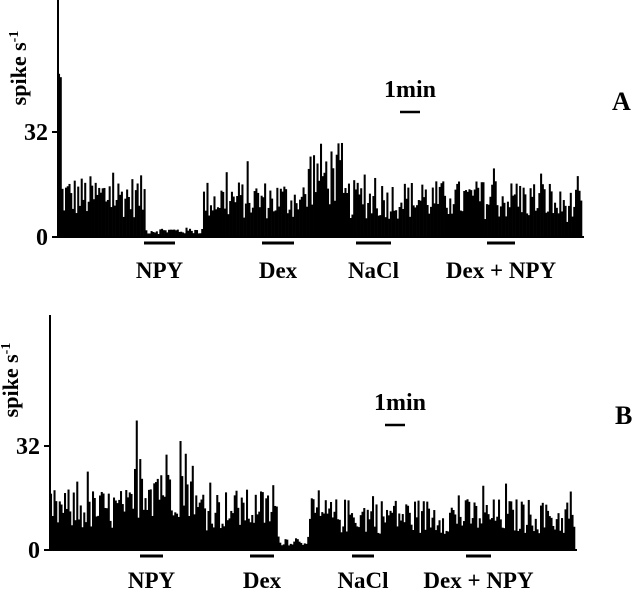  What do you see at coordinates (11, 380) in the screenshot?
I see `y-axis-label: spike s-1` at bounding box center [11, 380].